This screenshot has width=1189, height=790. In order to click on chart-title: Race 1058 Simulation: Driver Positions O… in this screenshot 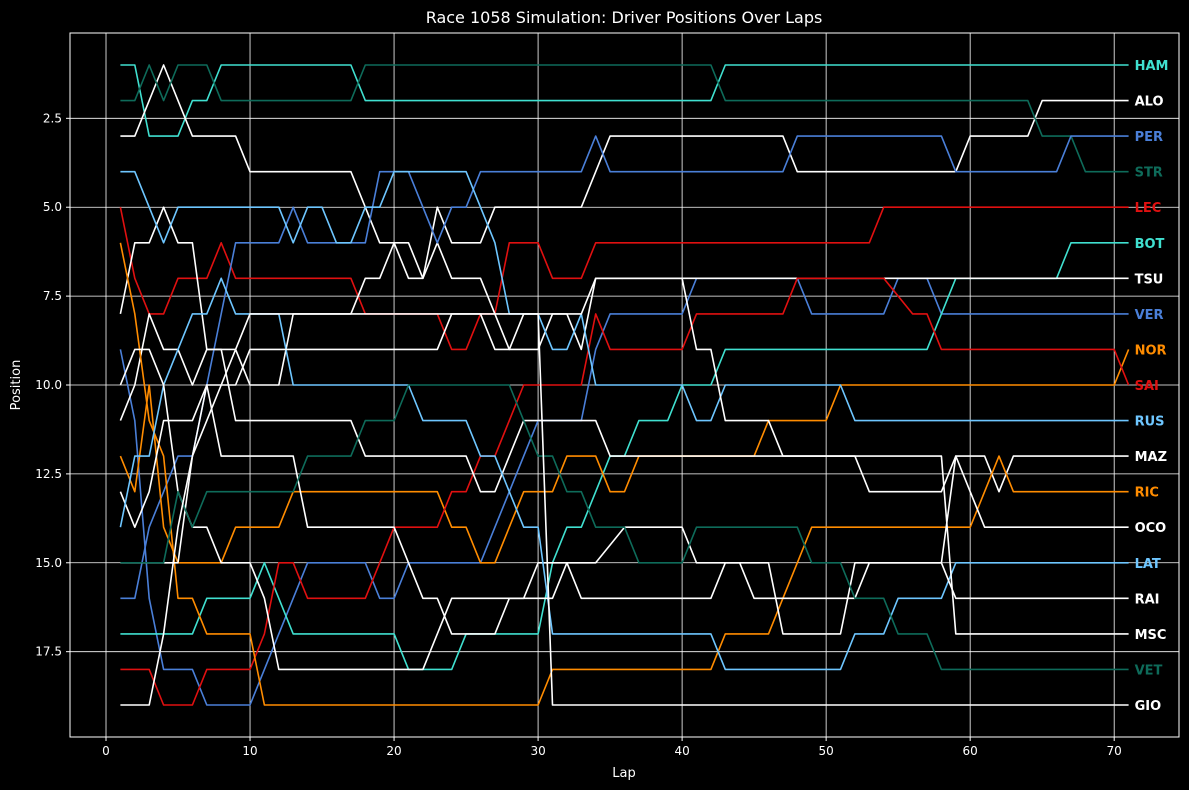, I will do `click(624, 17)`.